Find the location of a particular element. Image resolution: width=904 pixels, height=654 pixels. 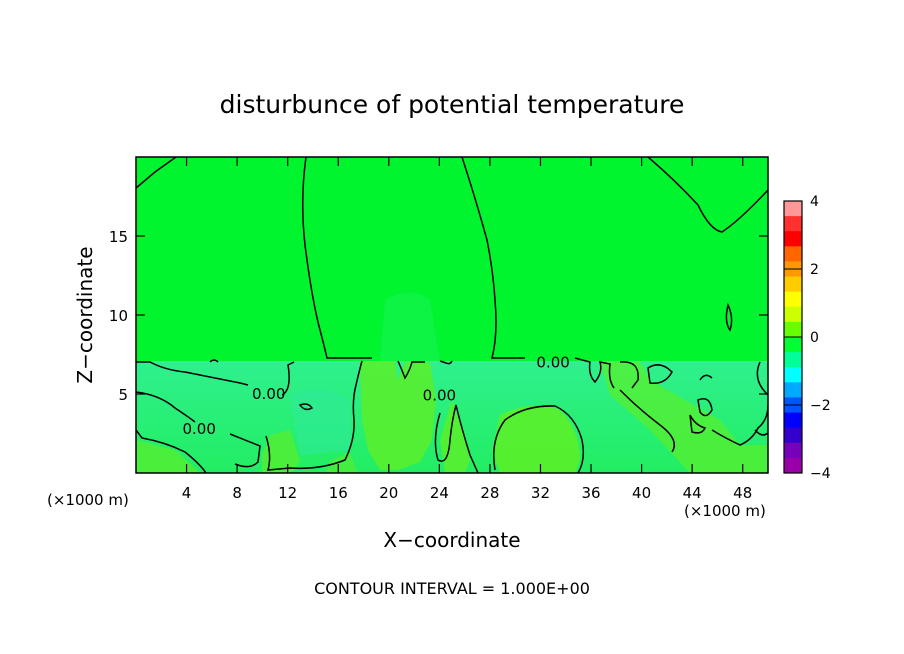

colorbar-tick-label: −2 is located at coordinates (820, 406).